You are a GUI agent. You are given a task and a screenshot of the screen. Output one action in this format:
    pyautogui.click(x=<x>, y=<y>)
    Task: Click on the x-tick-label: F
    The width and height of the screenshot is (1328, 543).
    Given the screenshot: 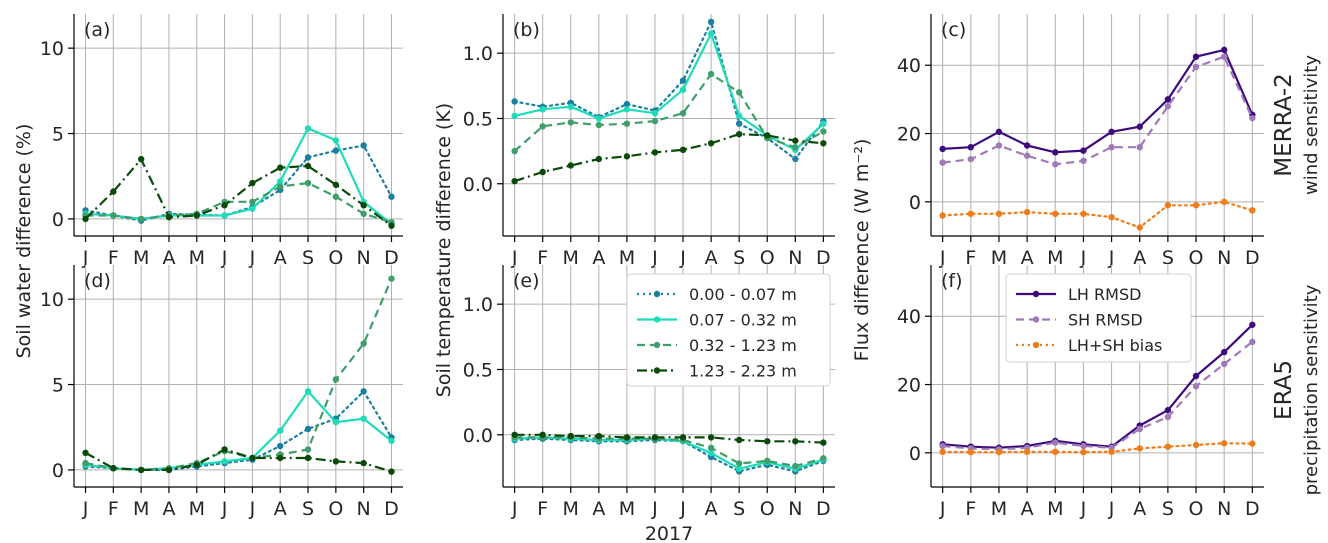 What is the action you would take?
    pyautogui.click(x=542, y=509)
    